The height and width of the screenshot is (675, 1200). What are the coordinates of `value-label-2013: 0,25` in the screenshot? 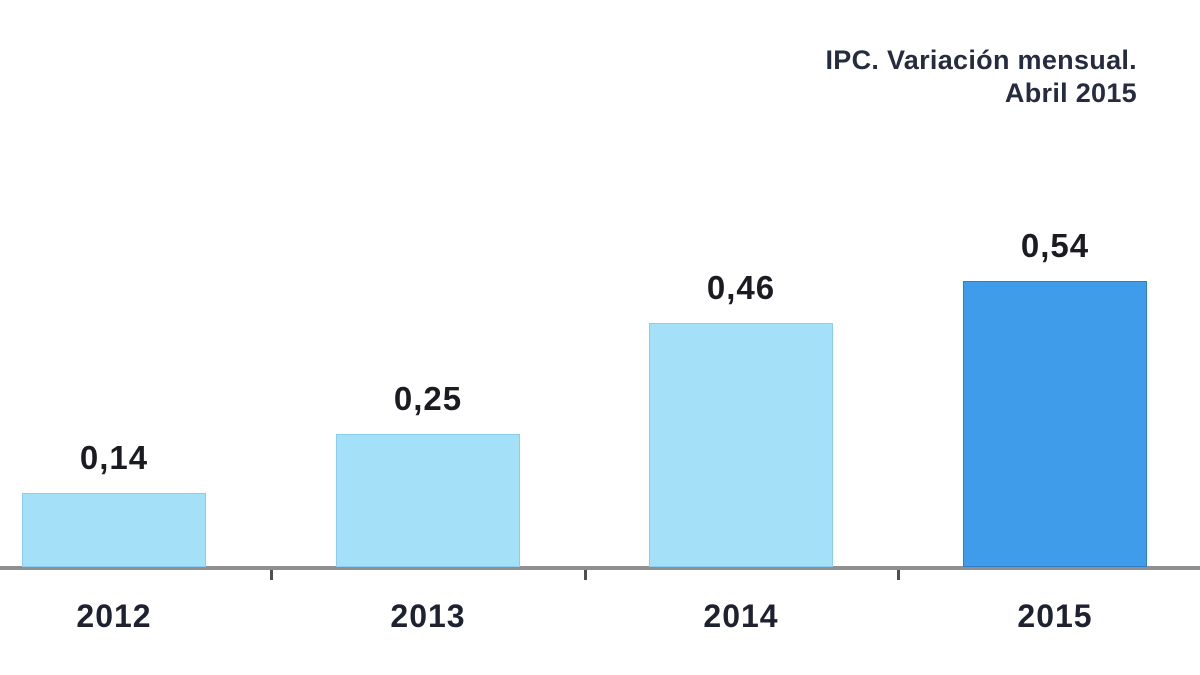 It's located at (428, 398).